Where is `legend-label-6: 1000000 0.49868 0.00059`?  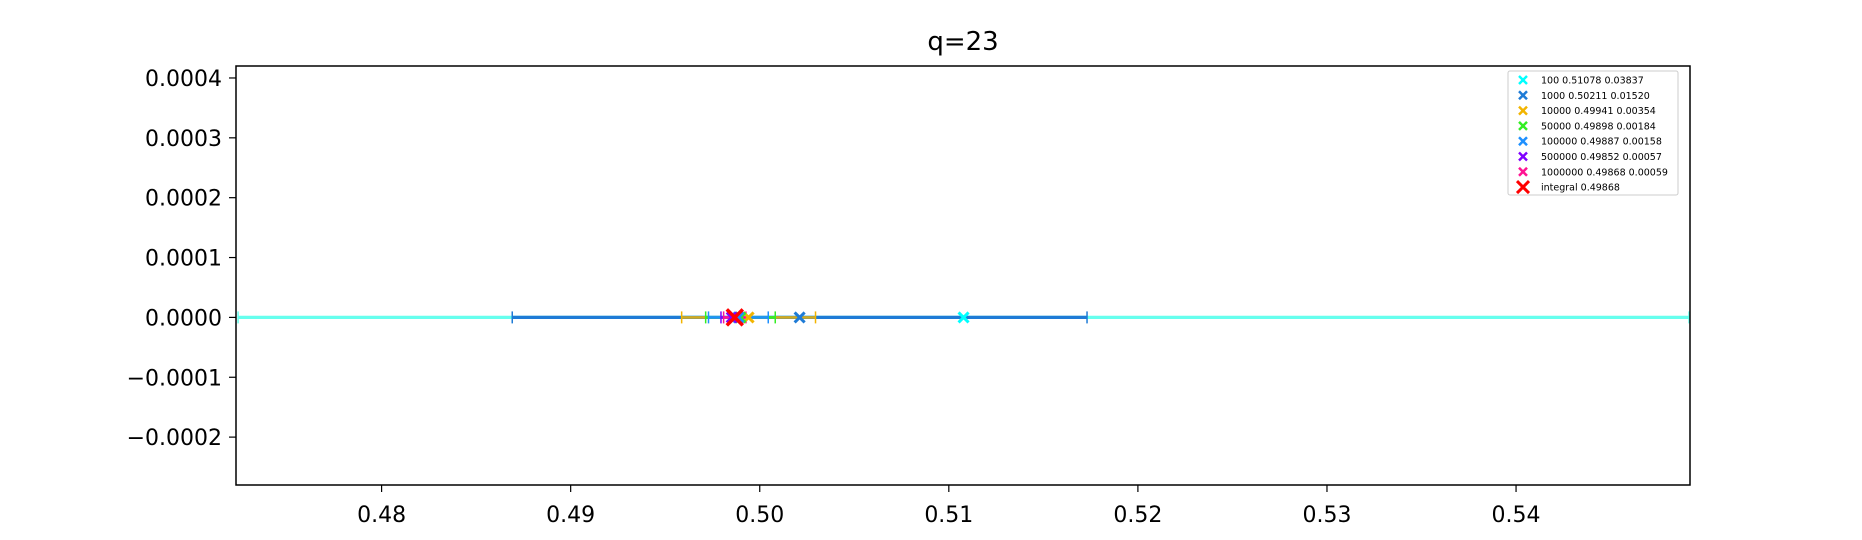
legend-label-6: 1000000 0.49868 0.00059 is located at coordinates (1604, 172).